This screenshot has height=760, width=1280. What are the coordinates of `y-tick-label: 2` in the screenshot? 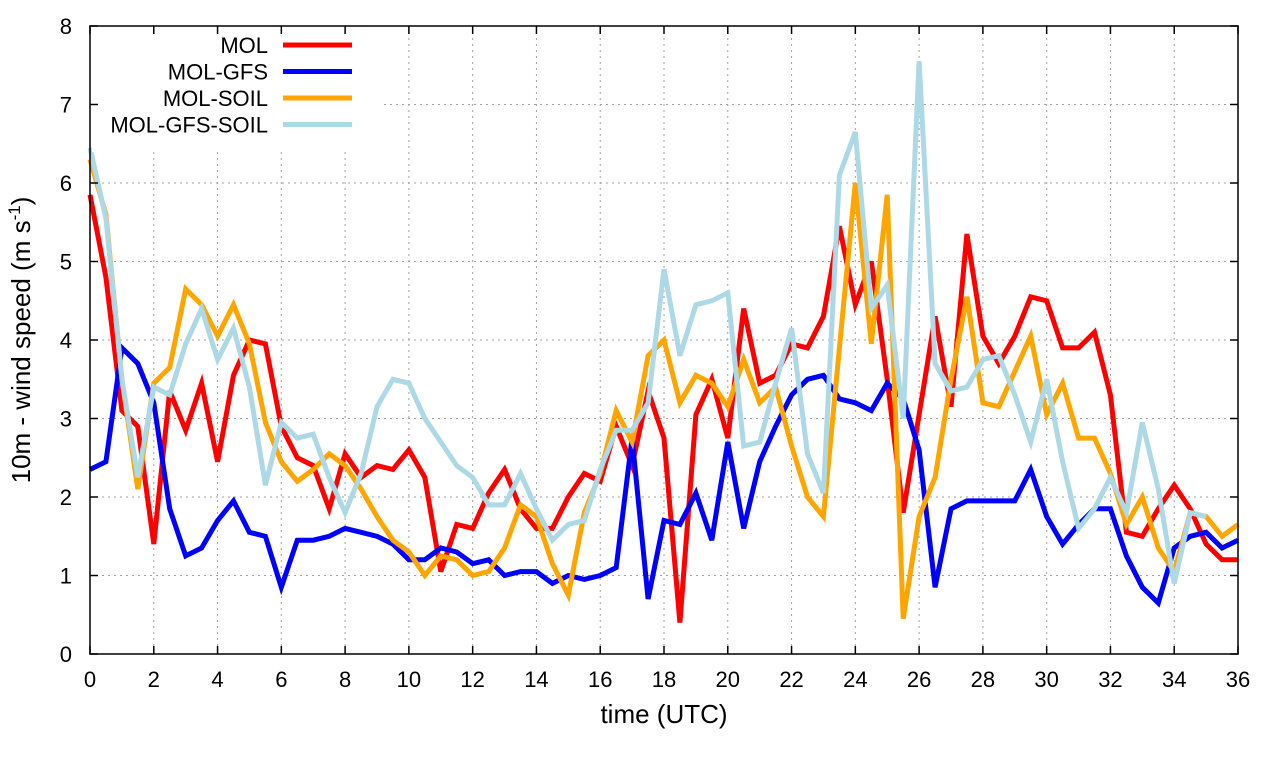 It's located at (66, 497).